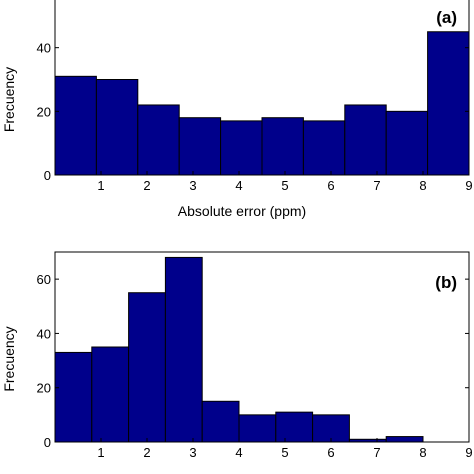 This screenshot has height=474, width=474. Describe the element at coordinates (44, 279) in the screenshot. I see `y-tick-label: 60` at that location.